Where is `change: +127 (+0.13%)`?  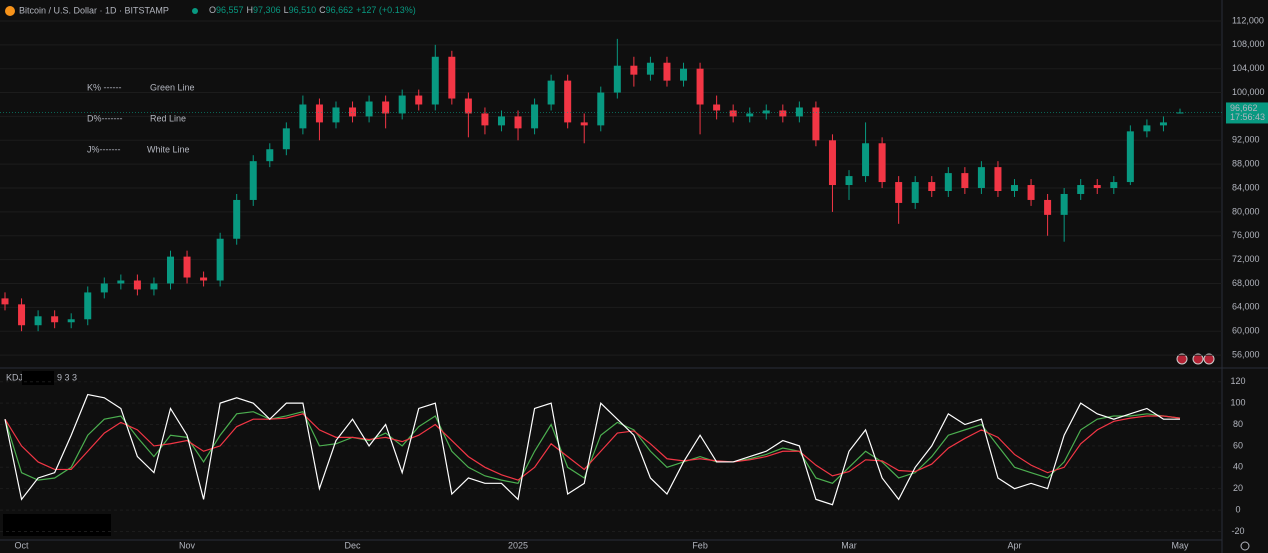 change: +127 (+0.13%) is located at coordinates (386, 10).